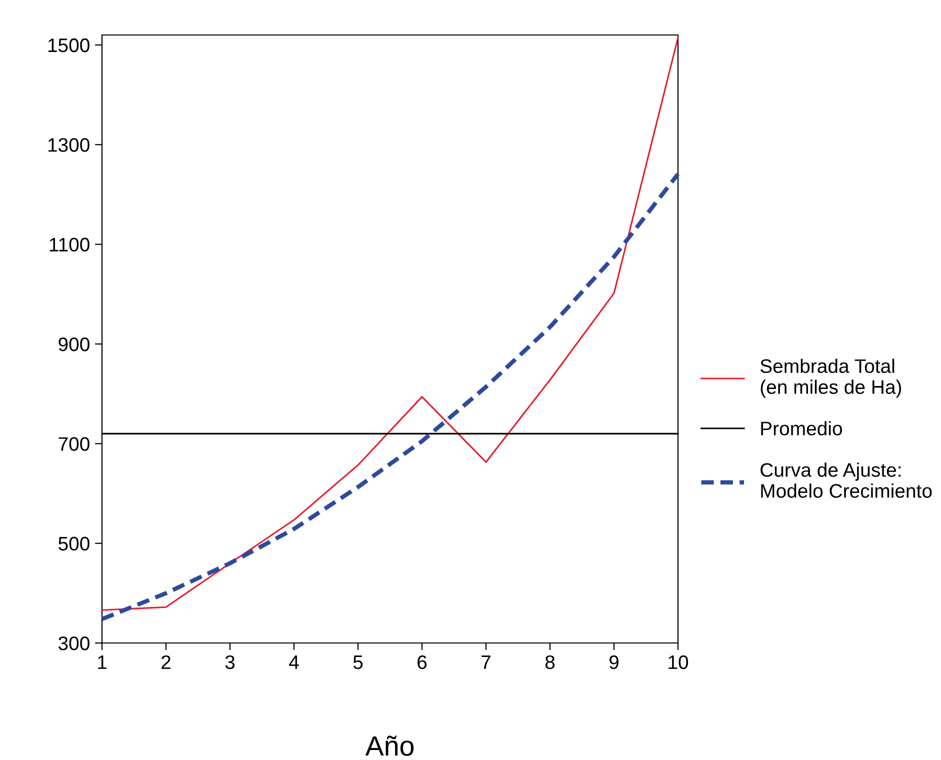 This screenshot has width=941, height=760. Describe the element at coordinates (69, 145) in the screenshot. I see `y-tick-label: 1300` at that location.